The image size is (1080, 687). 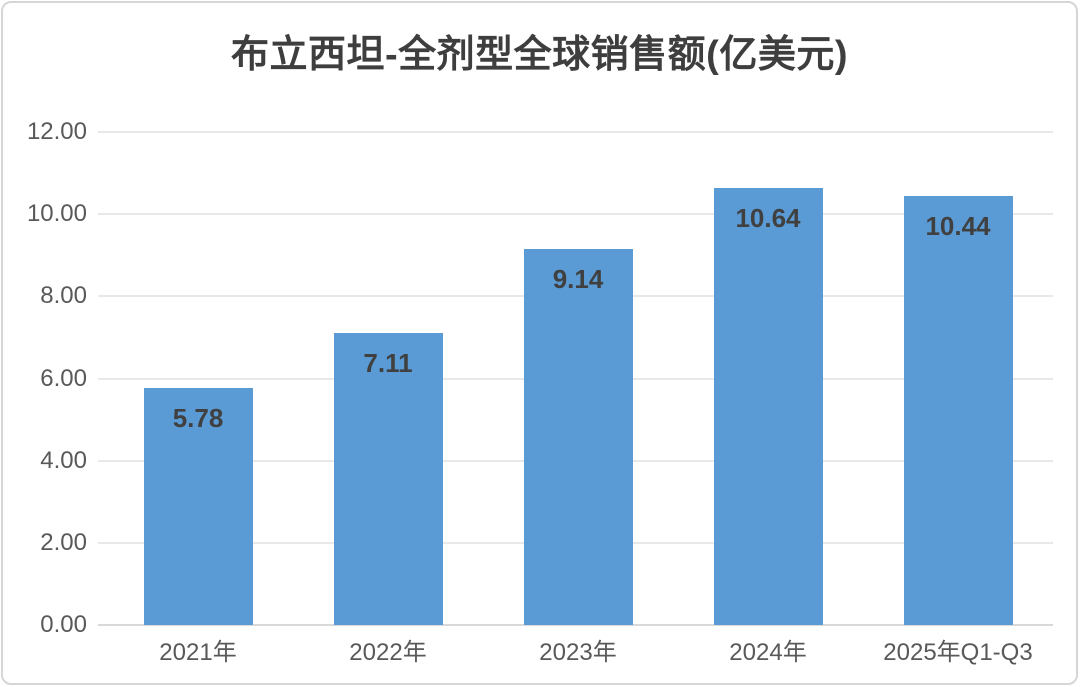 I want to click on bar-value-label: 5.78, so click(x=198, y=417).